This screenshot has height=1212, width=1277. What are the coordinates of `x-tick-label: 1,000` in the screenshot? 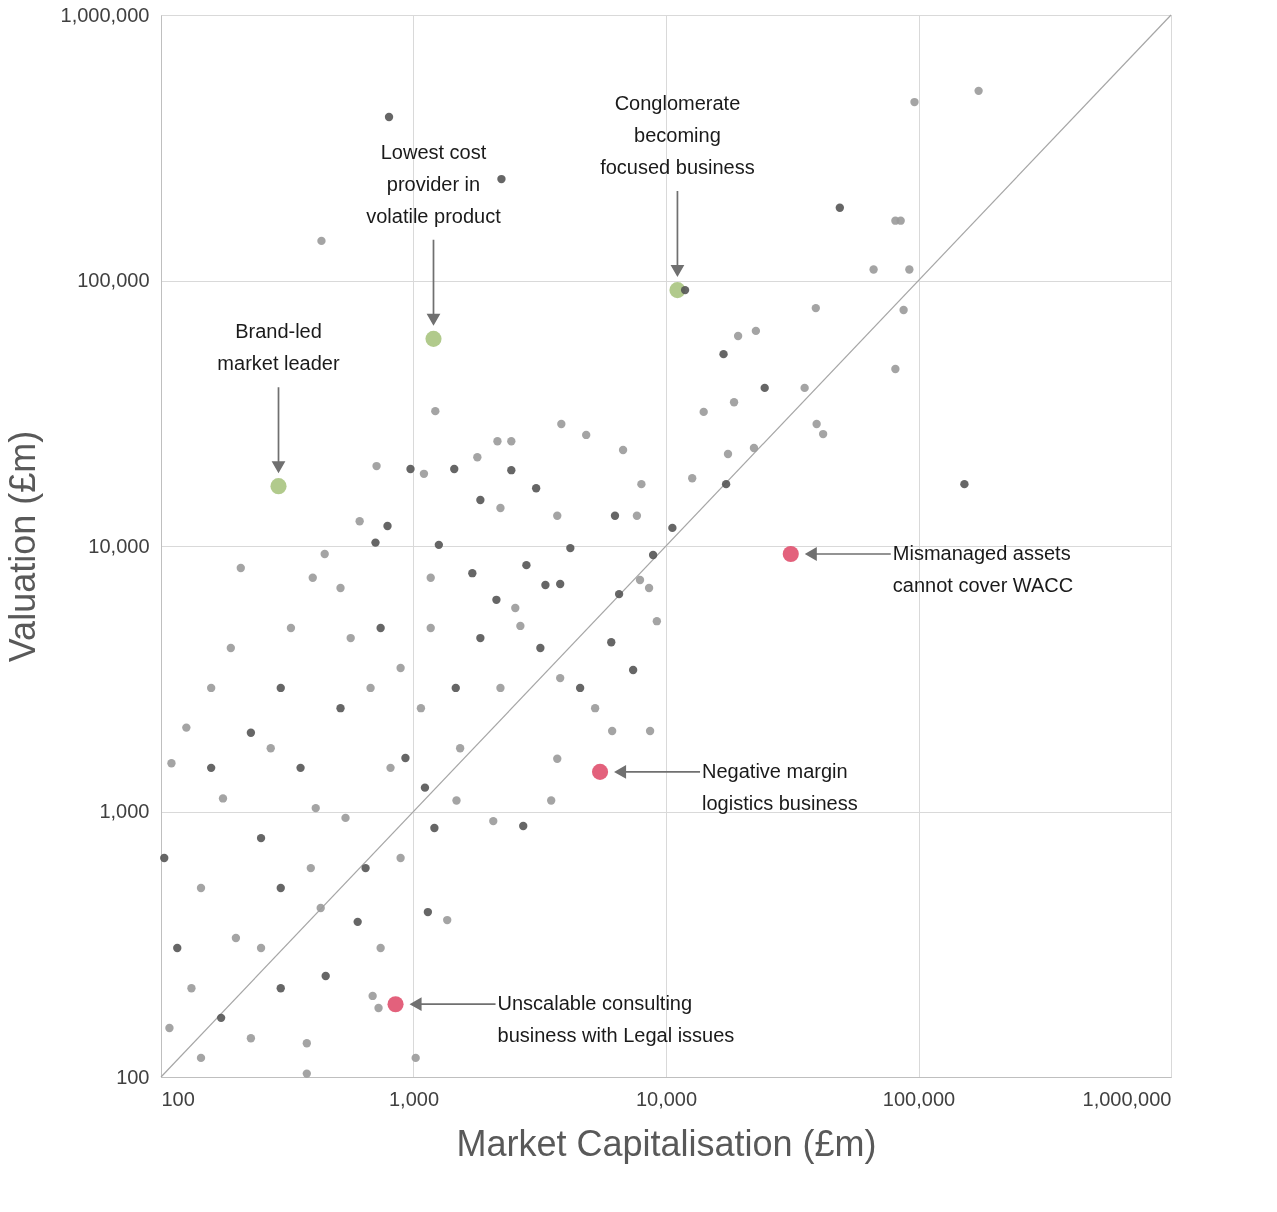 It's located at (414, 1098).